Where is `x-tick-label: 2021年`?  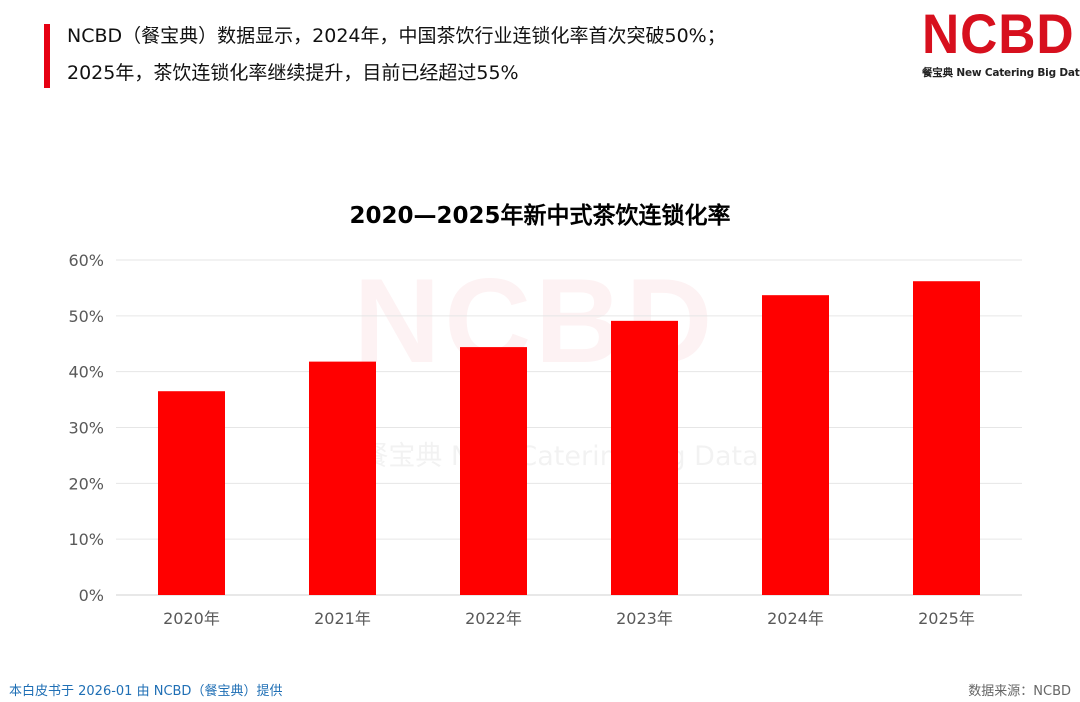
x-tick-label: 2021年 is located at coordinates (342, 618).